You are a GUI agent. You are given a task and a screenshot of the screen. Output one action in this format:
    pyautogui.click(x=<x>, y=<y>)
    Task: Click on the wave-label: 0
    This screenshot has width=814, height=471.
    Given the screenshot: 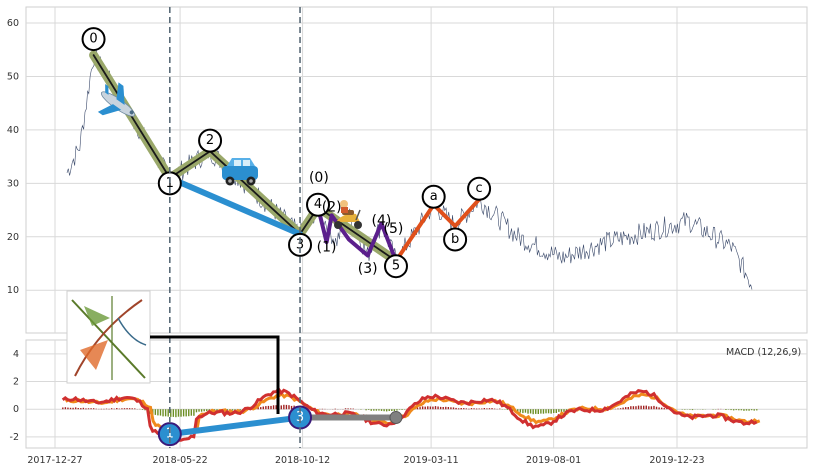 What is the action you would take?
    pyautogui.click(x=93, y=39)
    